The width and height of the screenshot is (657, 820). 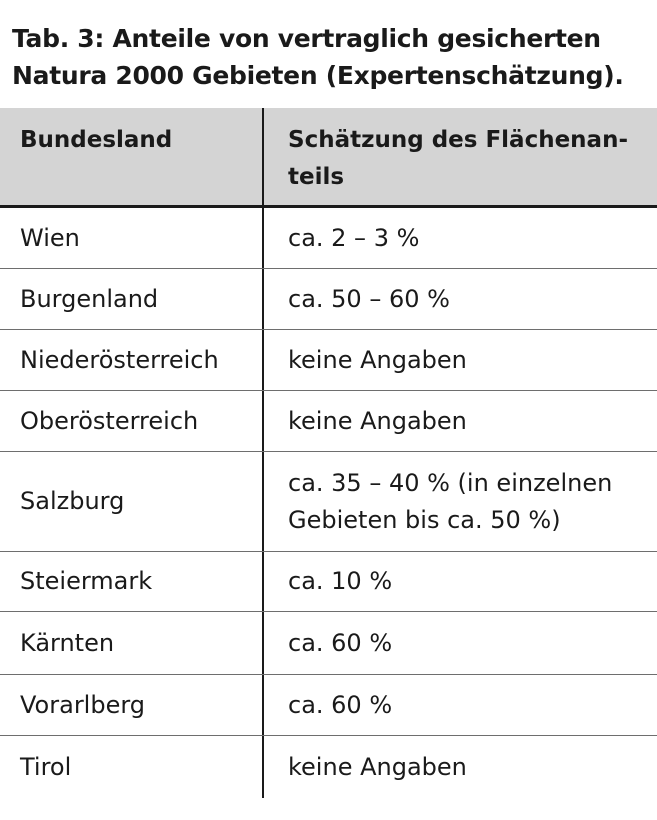 I want to click on cell-schaetzung: ca. 10 %, so click(x=340, y=581).